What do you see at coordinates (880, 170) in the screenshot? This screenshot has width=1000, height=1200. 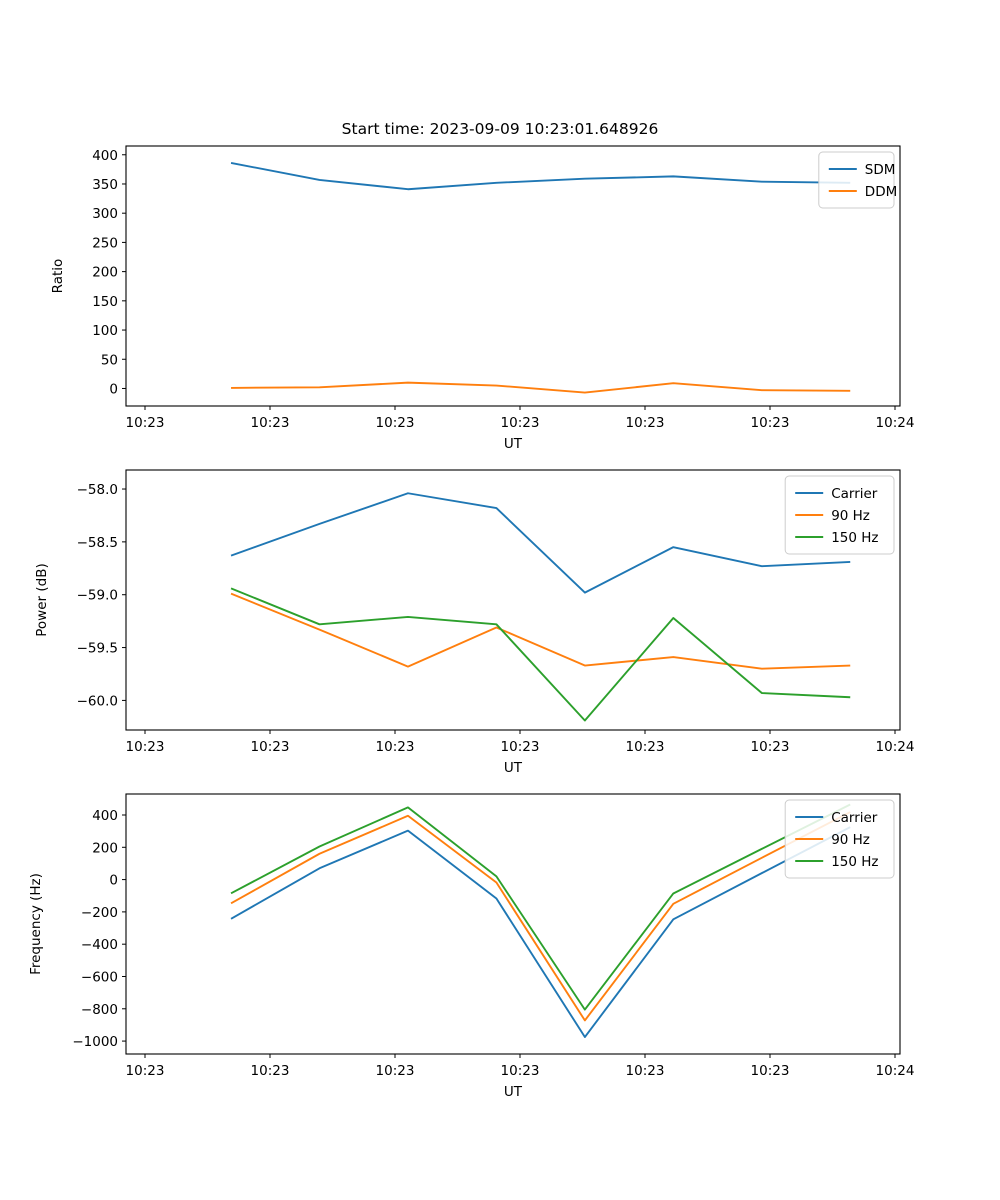 I see `legend-label-sdm: SDM` at bounding box center [880, 170].